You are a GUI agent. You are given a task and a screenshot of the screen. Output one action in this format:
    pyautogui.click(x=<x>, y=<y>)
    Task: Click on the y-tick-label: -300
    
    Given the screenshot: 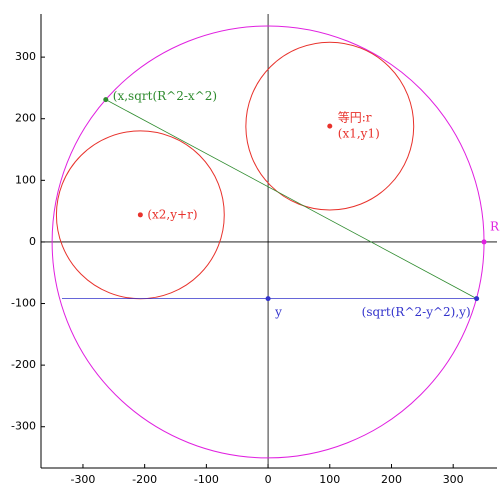 What is the action you would take?
    pyautogui.click(x=23, y=426)
    